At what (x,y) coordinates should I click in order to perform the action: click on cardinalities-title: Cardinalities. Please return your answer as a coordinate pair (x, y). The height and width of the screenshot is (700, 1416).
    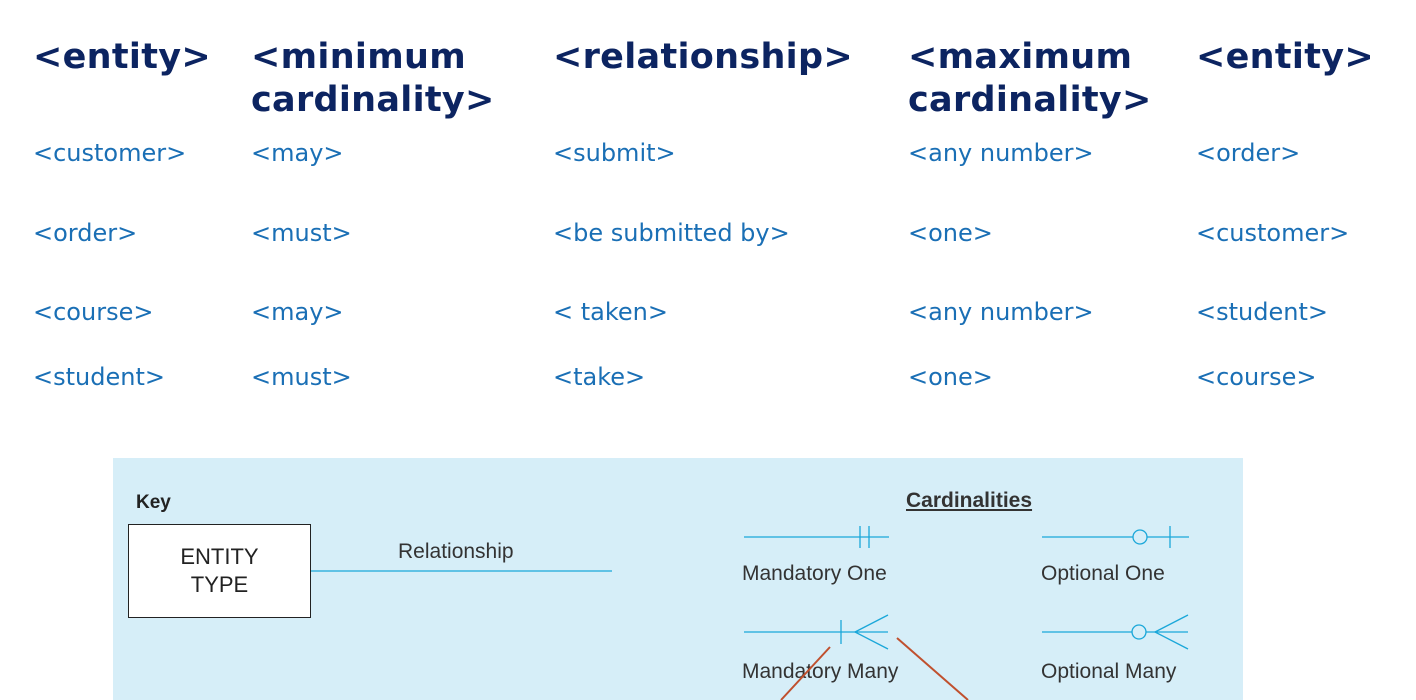
    Looking at the image, I should click on (969, 500).